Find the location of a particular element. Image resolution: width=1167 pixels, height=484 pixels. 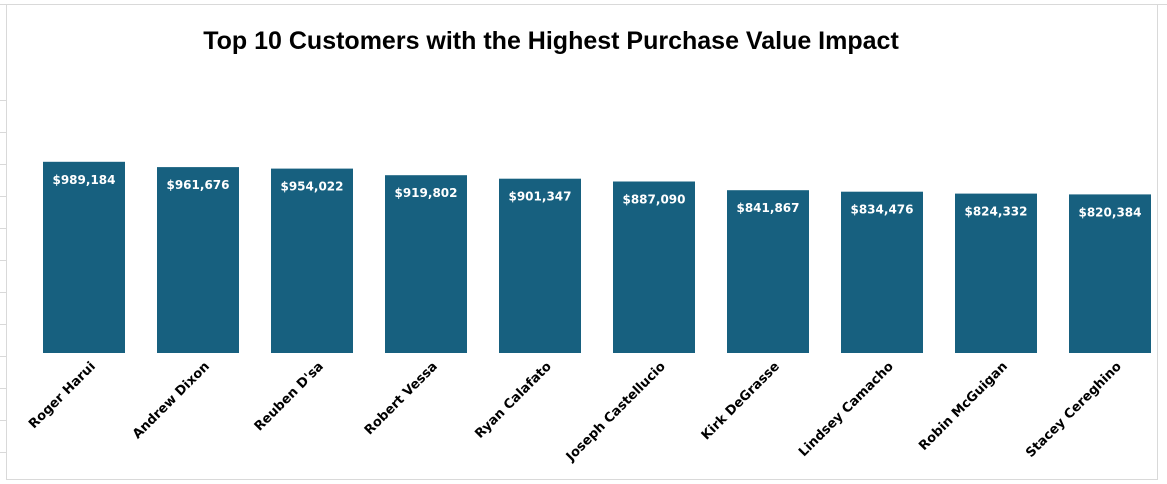

data-label-7: $834,476 is located at coordinates (881, 210).